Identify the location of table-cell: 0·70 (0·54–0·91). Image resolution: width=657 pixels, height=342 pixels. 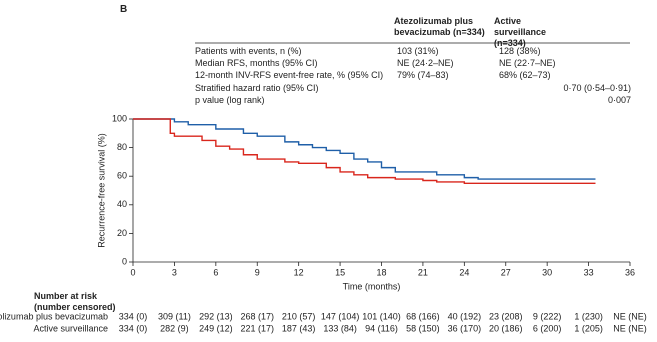
(597, 87).